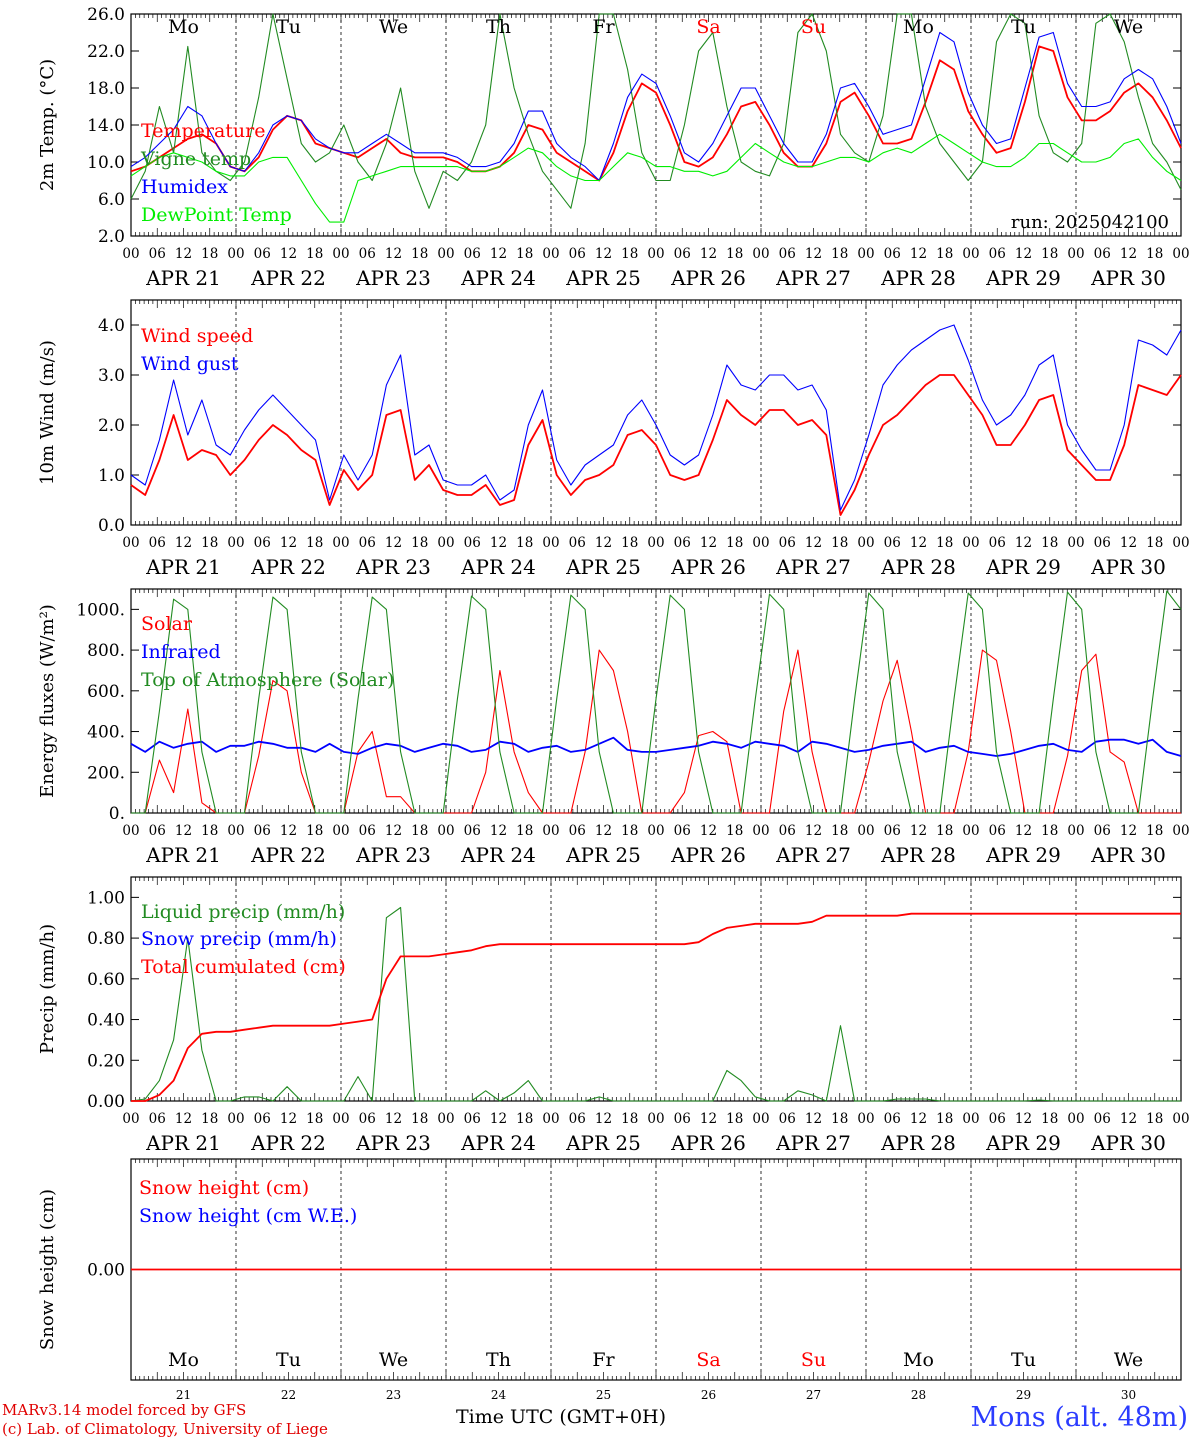 Image resolution: width=1194 pixels, height=1440 pixels. What do you see at coordinates (106, 1021) in the screenshot?
I see `y-tick-label: 0.40` at bounding box center [106, 1021].